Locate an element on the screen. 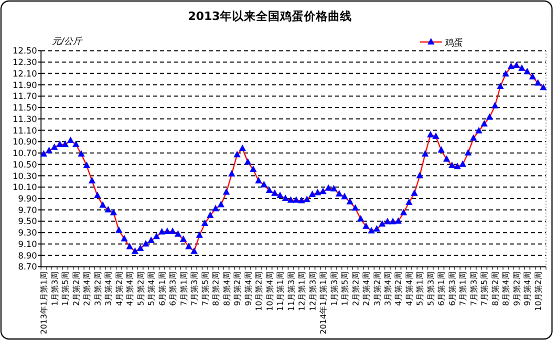 The image size is (554, 341). y-tick-label: 10.70 is located at coordinates (24, 154).